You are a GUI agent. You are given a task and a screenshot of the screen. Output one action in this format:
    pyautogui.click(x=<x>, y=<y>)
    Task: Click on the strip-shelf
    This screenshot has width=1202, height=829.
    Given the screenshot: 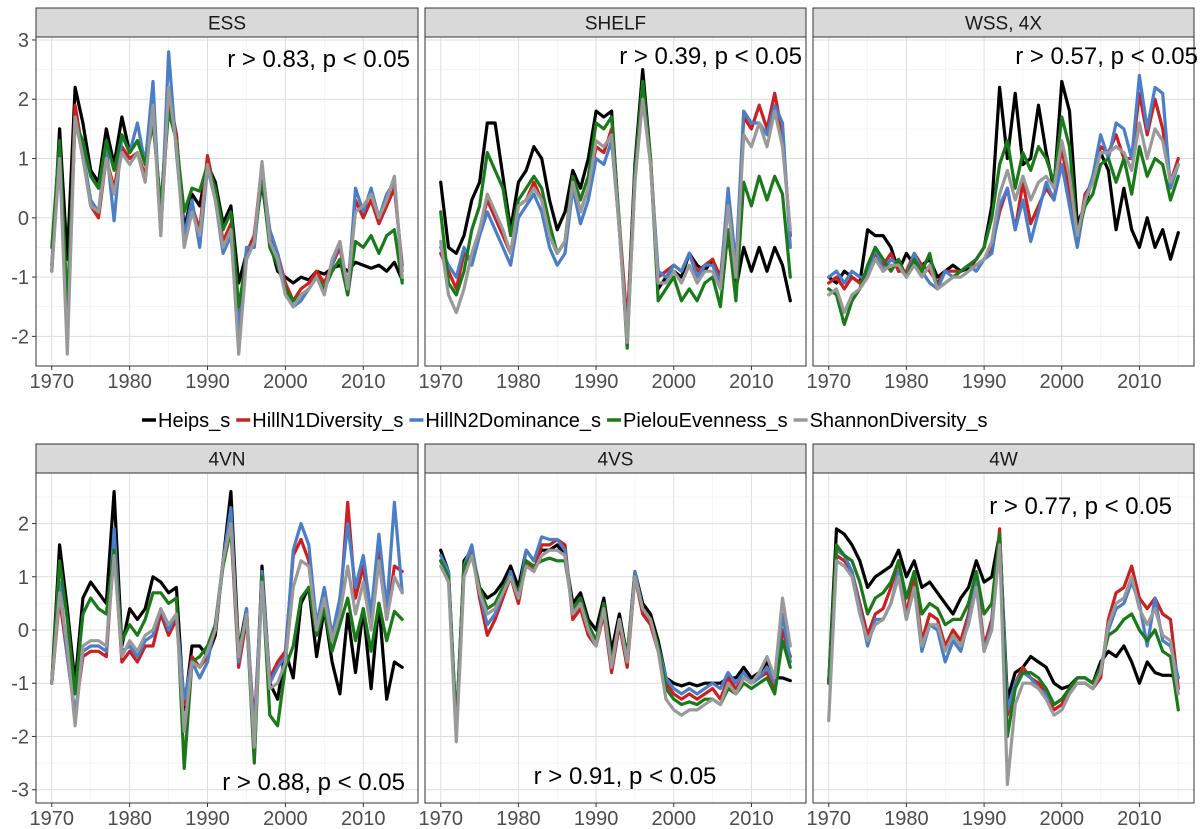 What is the action you would take?
    pyautogui.click(x=615, y=22)
    